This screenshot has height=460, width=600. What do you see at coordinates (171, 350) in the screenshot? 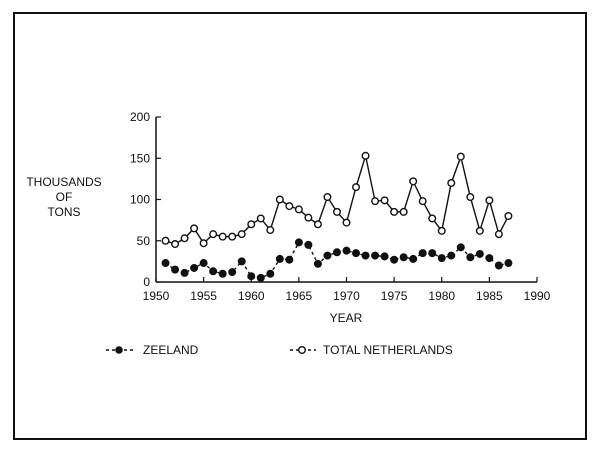
I see `legend-label-zeeland: ZEELAND` at bounding box center [171, 350].